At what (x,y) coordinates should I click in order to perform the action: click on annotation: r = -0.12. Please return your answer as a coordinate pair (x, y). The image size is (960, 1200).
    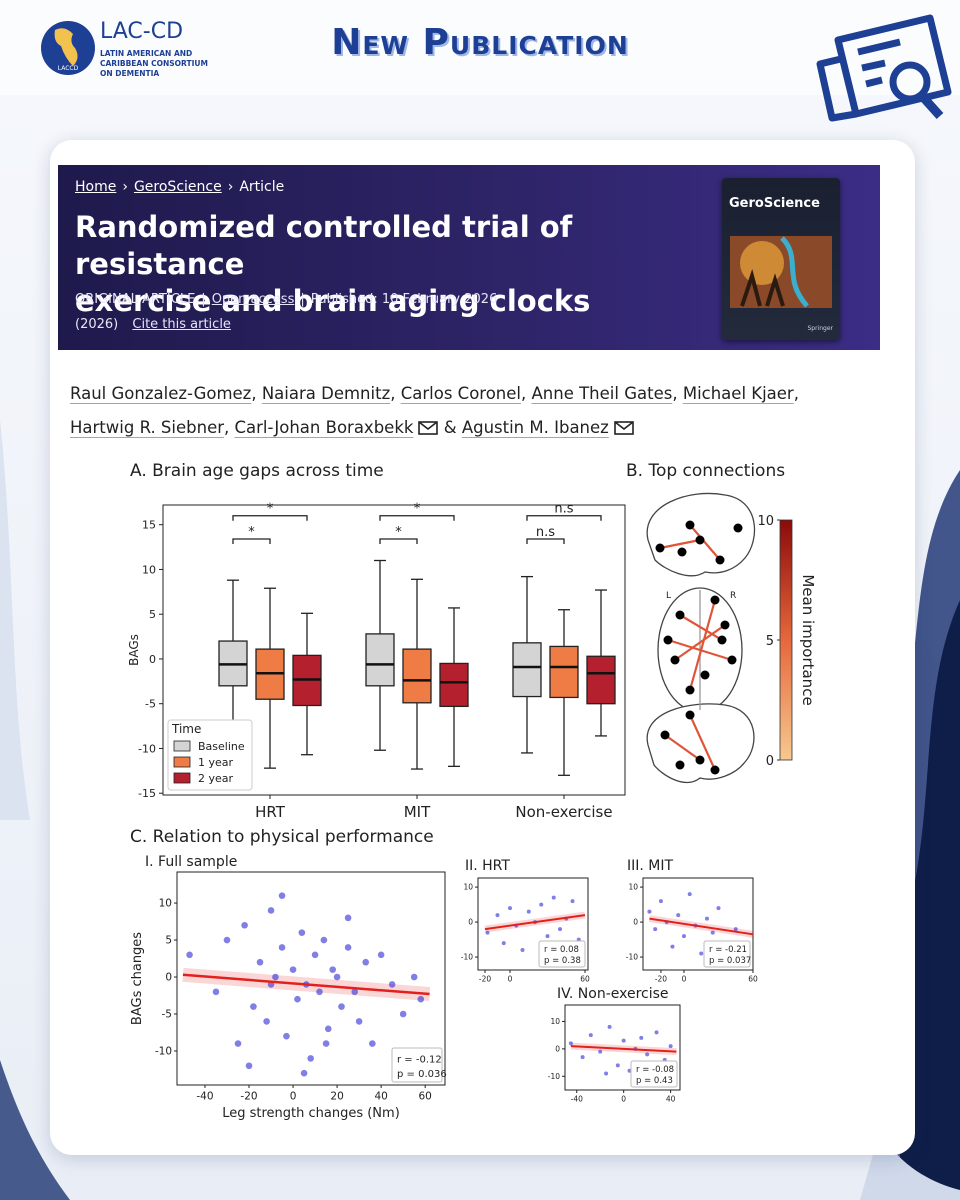
    Looking at the image, I should click on (419, 1059).